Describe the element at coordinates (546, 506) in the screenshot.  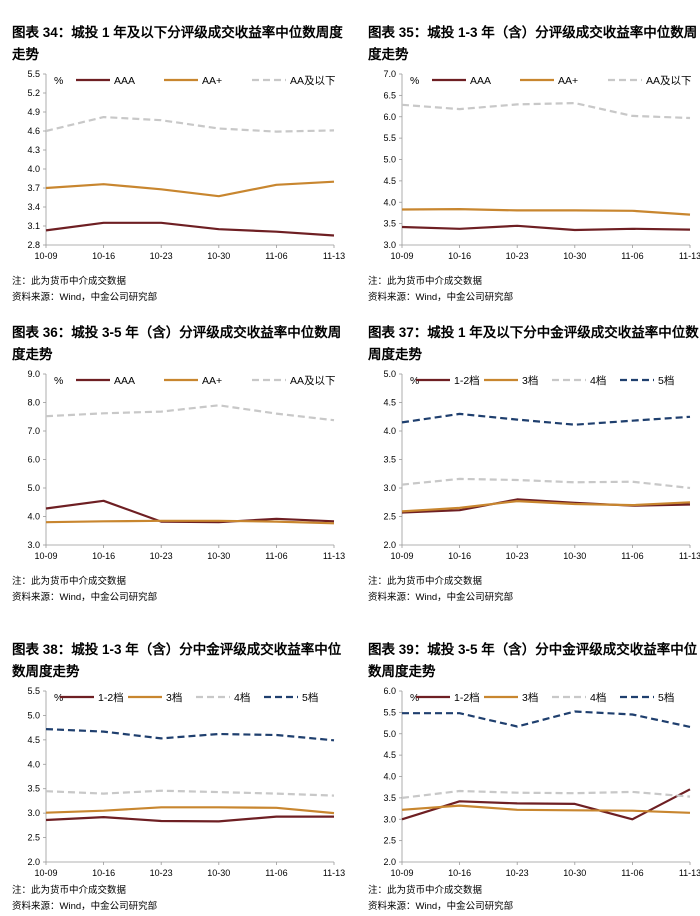
I see `series-line-3档` at that location.